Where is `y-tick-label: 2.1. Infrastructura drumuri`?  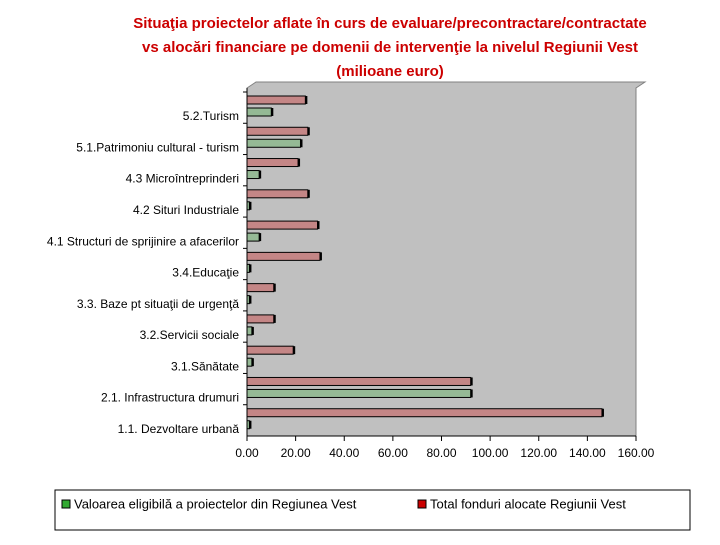
y-tick-label: 2.1. Infrastructura drumuri is located at coordinates (170, 398).